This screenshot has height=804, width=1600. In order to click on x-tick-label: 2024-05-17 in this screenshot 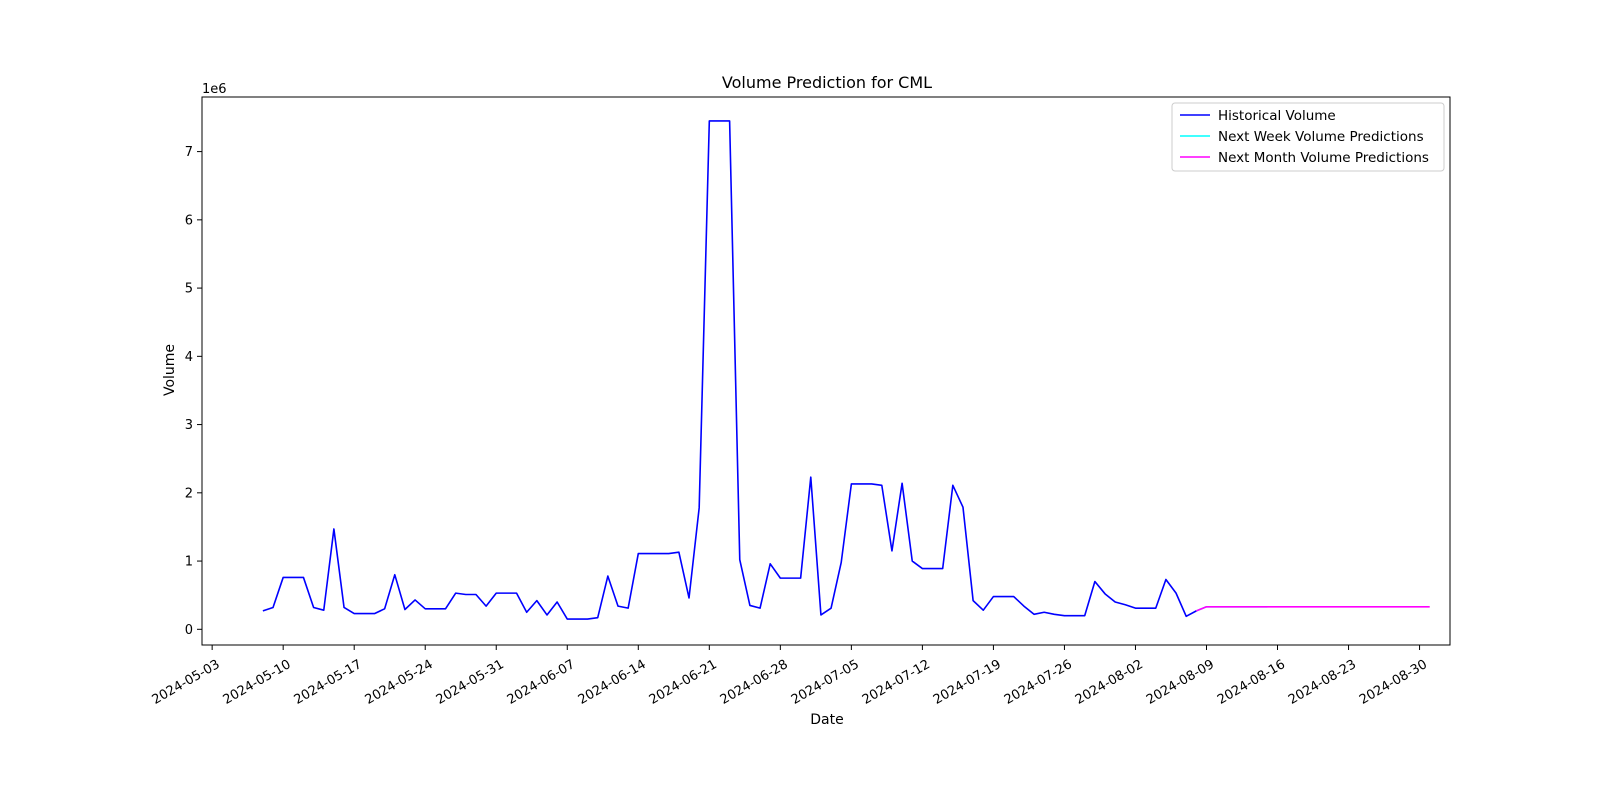, I will do `click(328, 682)`.